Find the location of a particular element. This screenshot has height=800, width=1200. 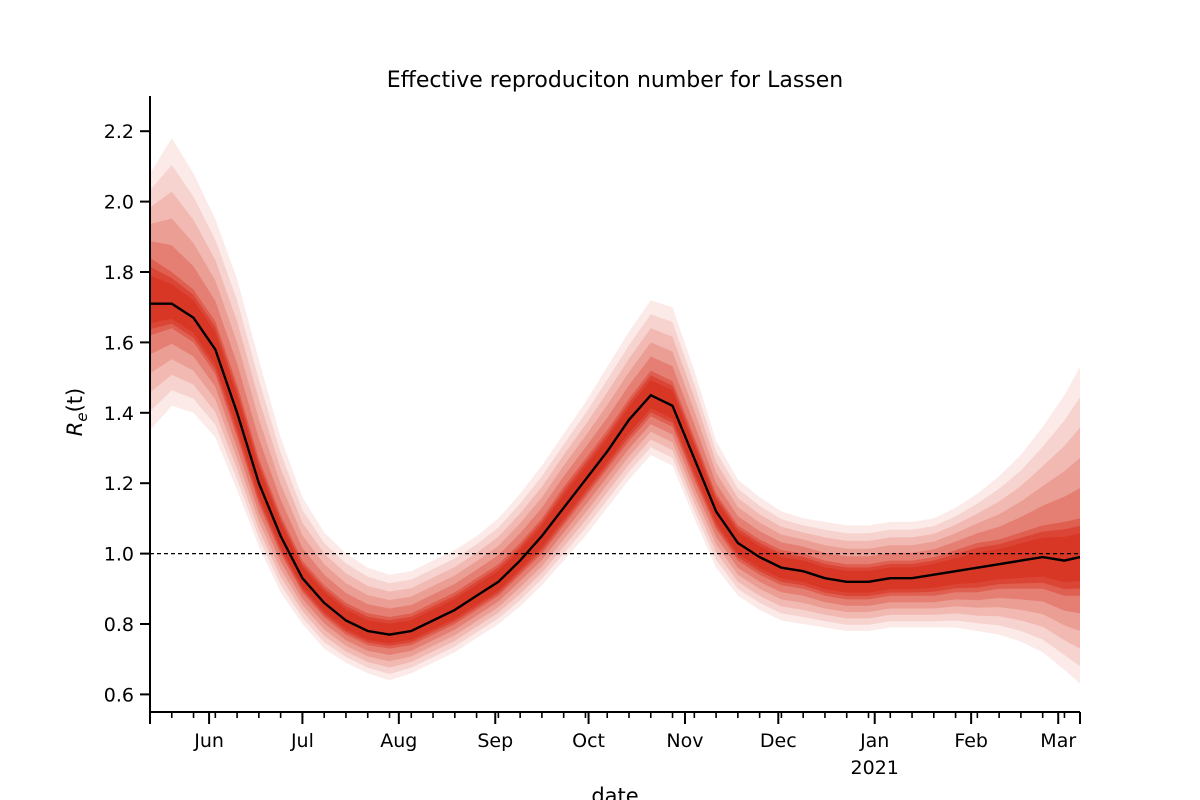

y-ticks-group: 0.6 0.8 1.0 1.2 1.4 1.6 1.8 2.0 2.2 is located at coordinates (127, 413).